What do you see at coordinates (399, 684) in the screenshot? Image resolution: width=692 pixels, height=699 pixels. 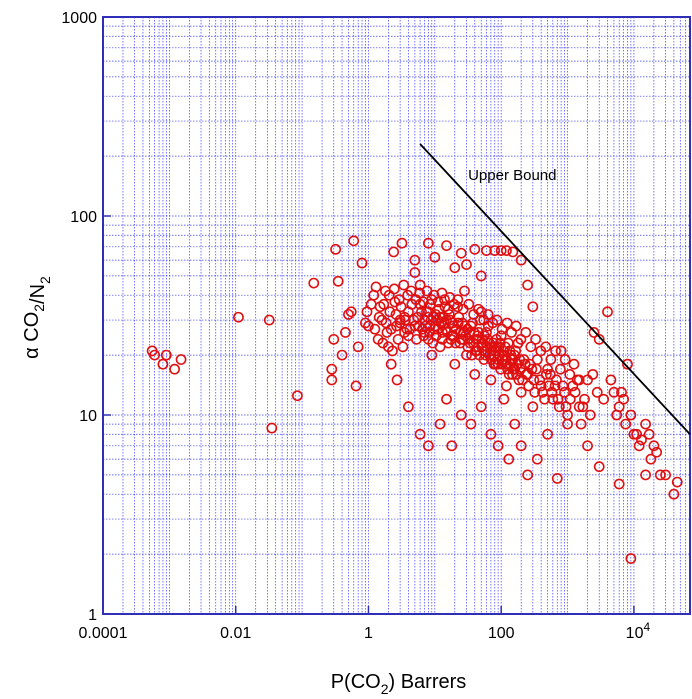 I see `x-axis-label: P(CO2) Barrers` at bounding box center [399, 684].